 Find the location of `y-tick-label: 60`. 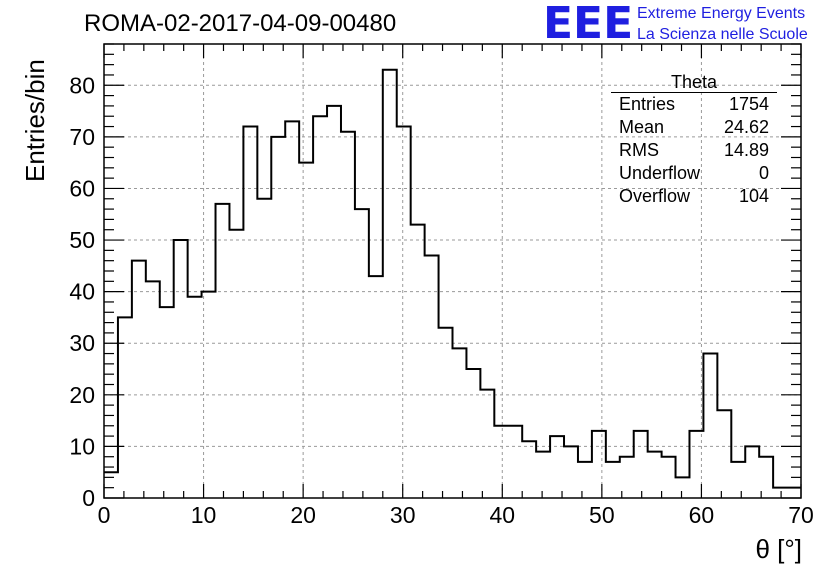

y-tick-label: 60 is located at coordinates (82, 188).